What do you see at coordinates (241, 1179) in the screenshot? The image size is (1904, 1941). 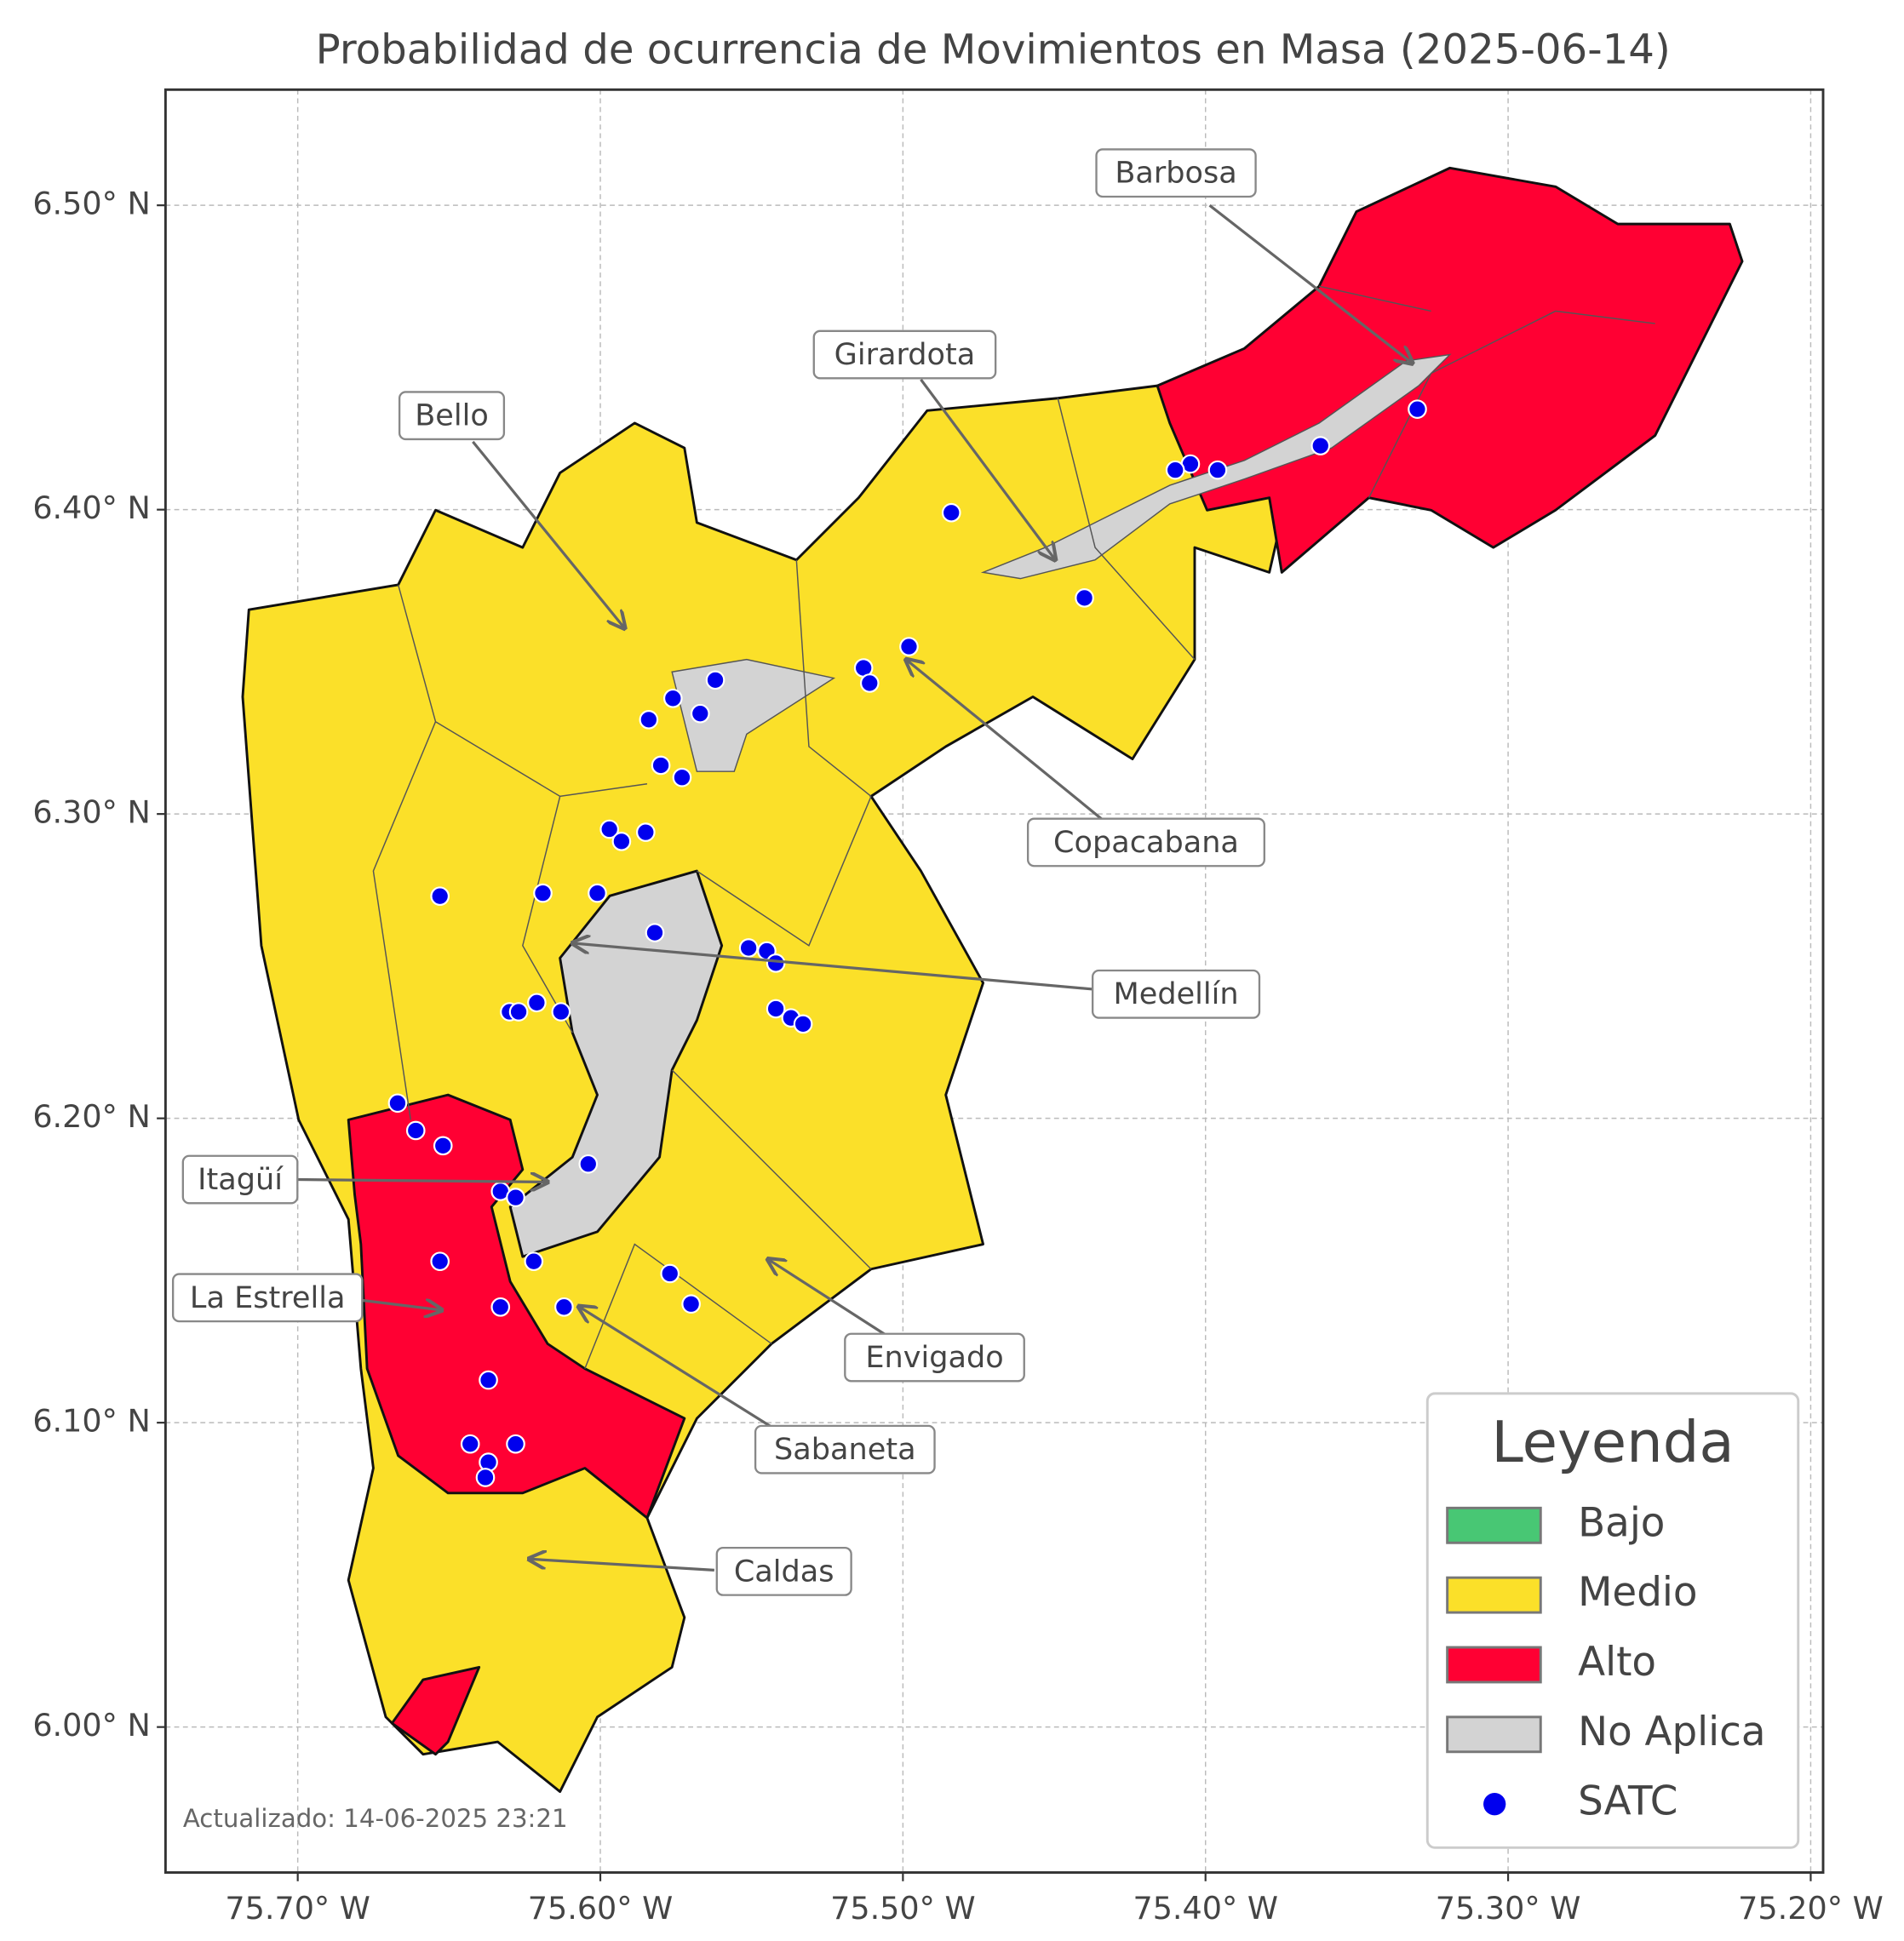 I see `annotation-label: Itagüí` at bounding box center [241, 1179].